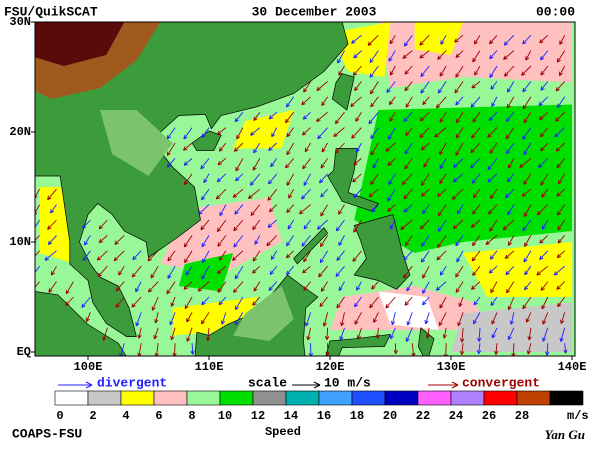  What do you see at coordinates (390, 416) in the screenshot?
I see `colorbar-label: 20` at bounding box center [390, 416].